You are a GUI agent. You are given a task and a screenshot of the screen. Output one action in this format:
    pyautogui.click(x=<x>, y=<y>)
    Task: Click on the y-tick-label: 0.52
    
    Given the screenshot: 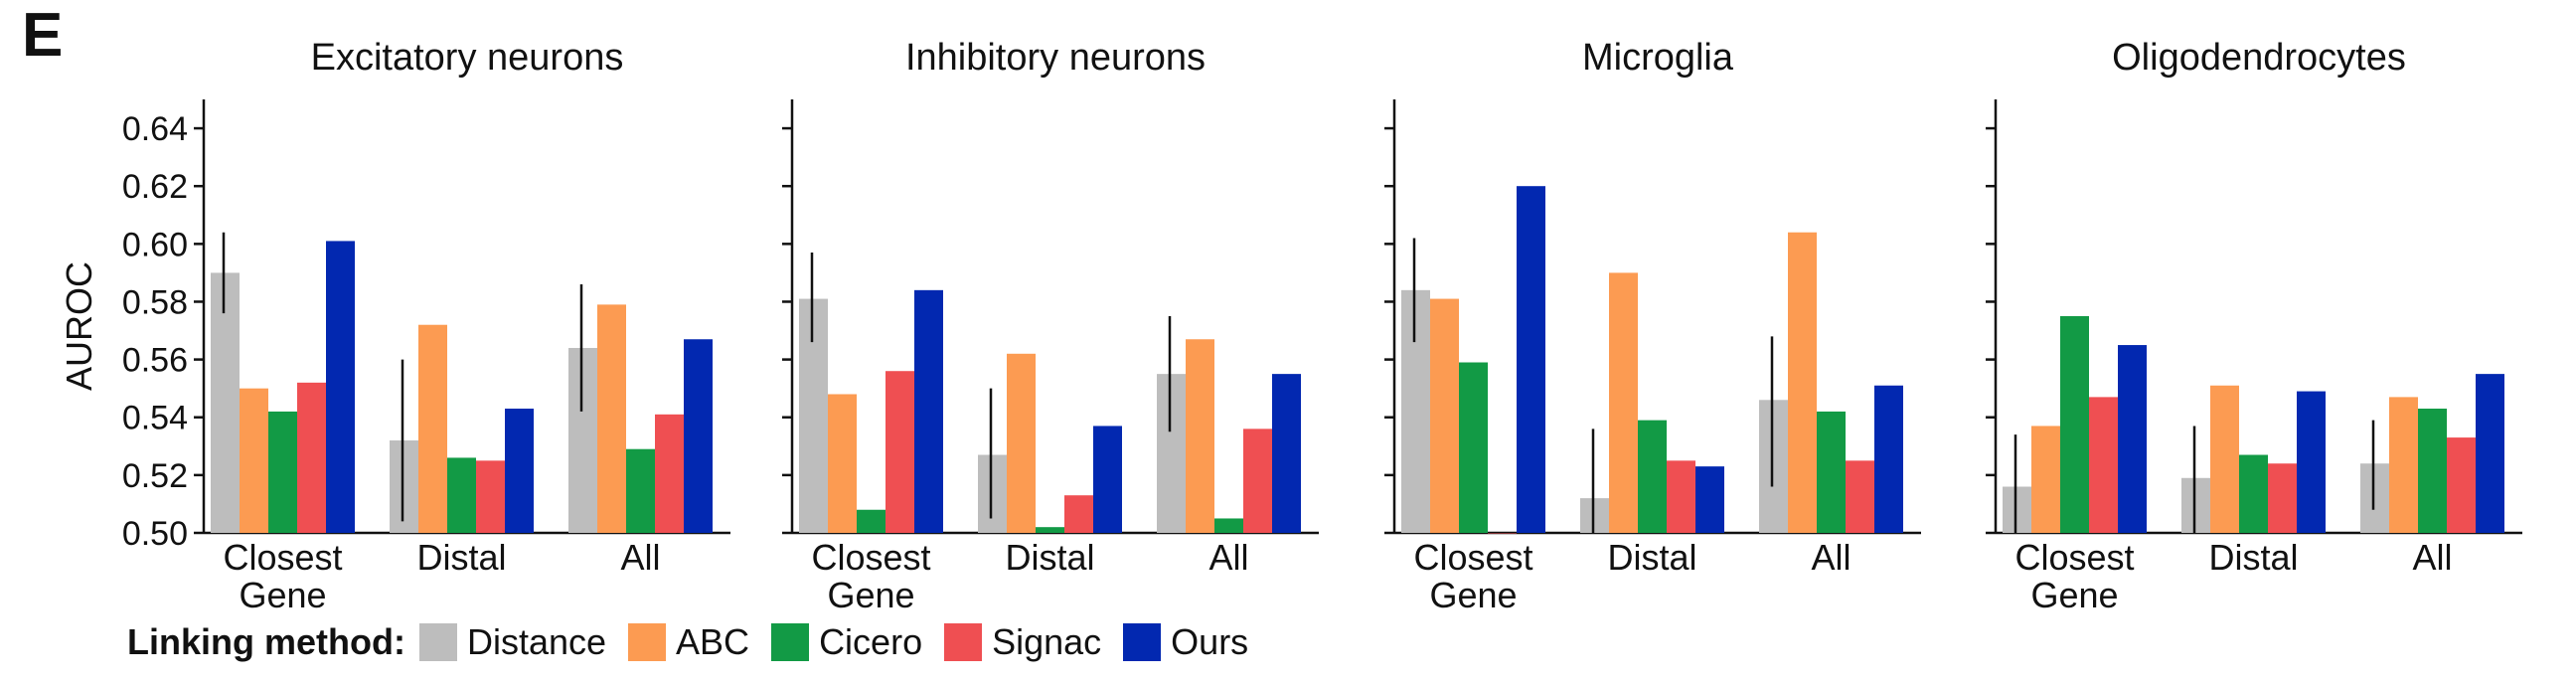 What is the action you would take?
    pyautogui.click(x=155, y=476)
    